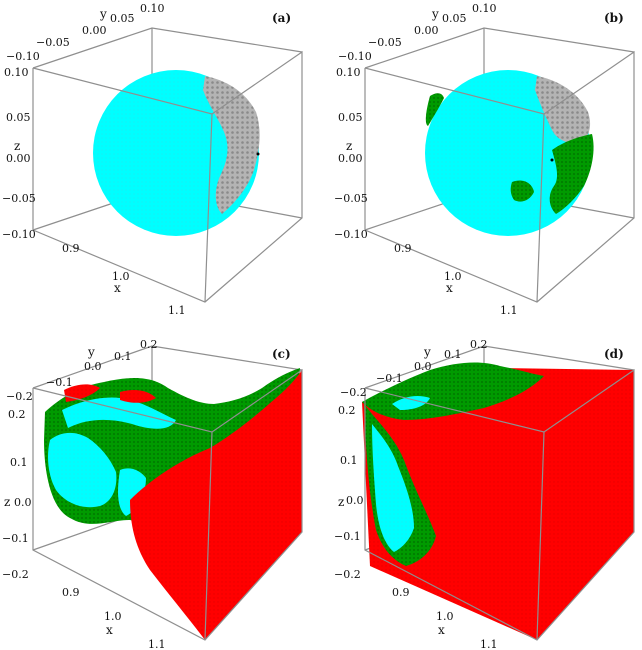 Image resolution: width=642 pixels, height=650 pixels. Describe the element at coordinates (403, 248) in the screenshot. I see `panel-b-xtick-0: 0.9` at that location.